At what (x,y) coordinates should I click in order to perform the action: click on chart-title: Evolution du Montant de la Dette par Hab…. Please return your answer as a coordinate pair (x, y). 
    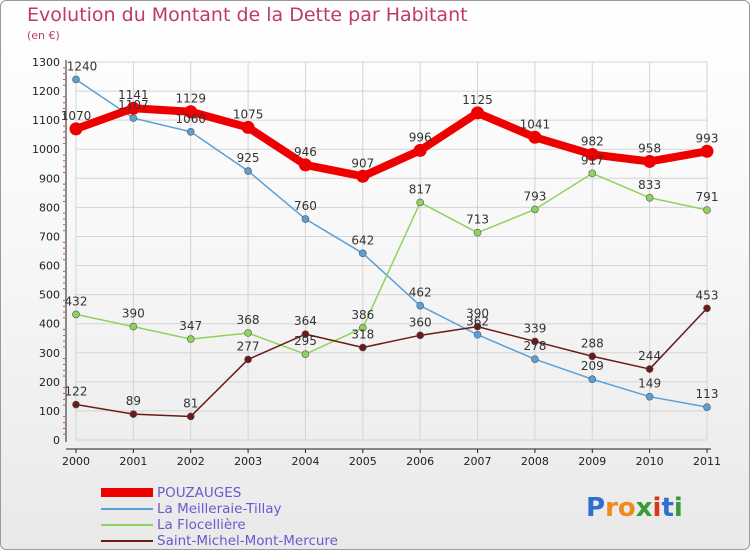
    Looking at the image, I should click on (247, 15).